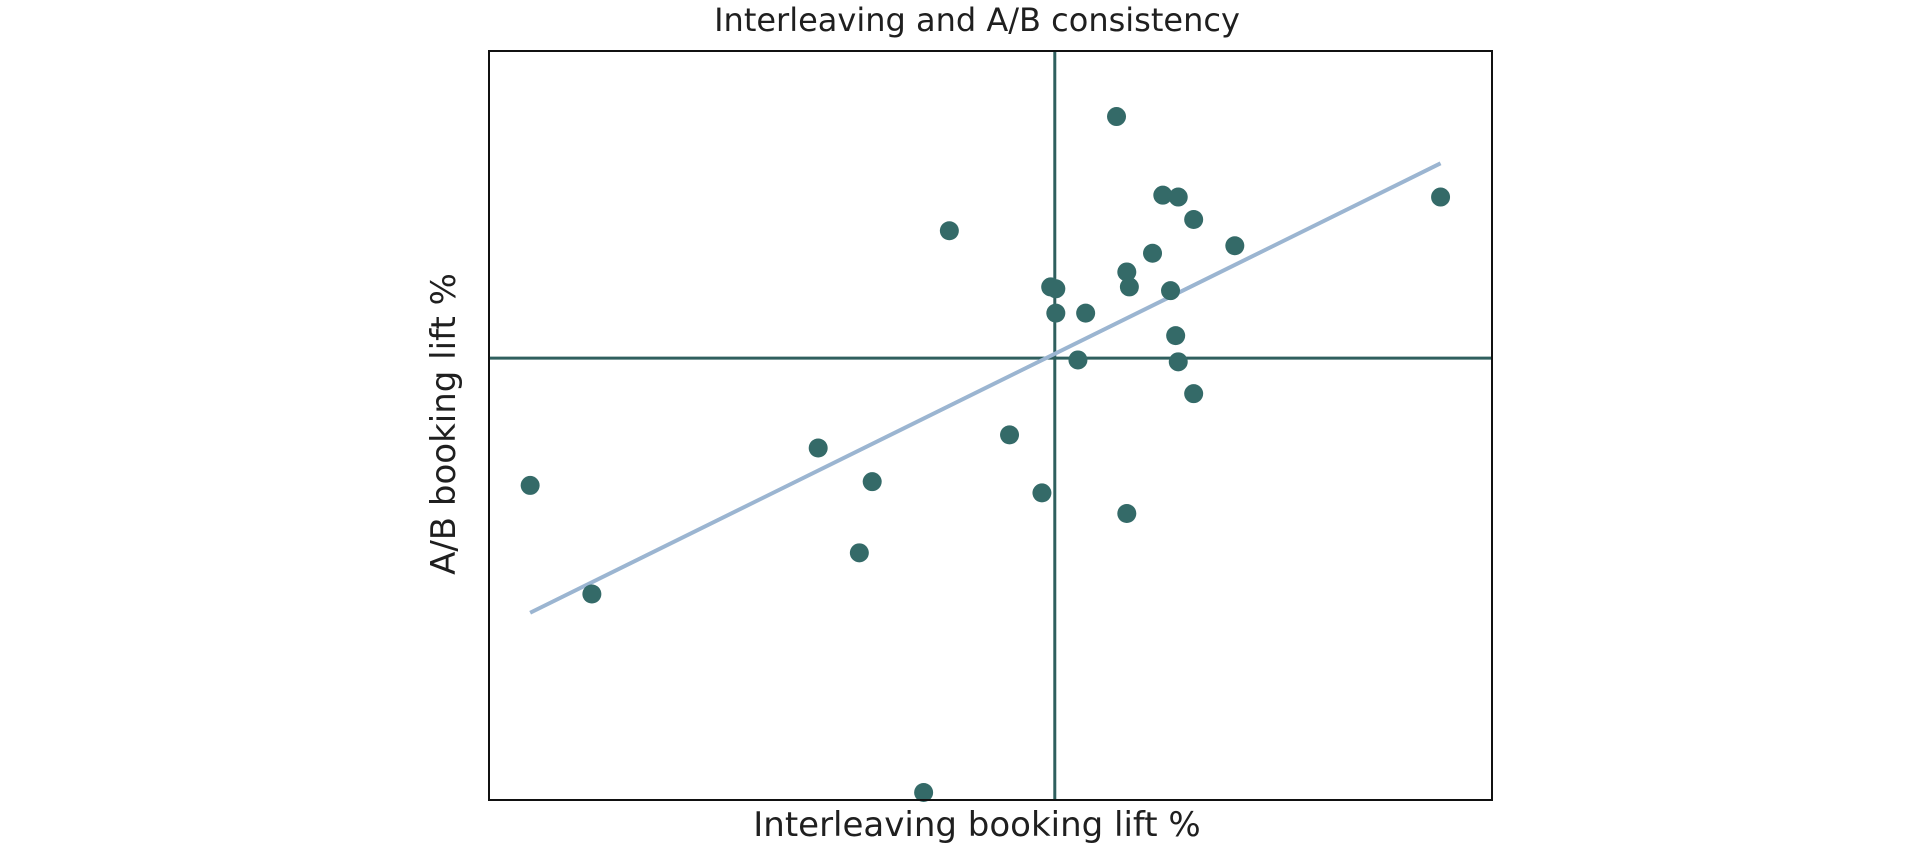  I want to click on chart-title: Interleaving and A/B consistency, so click(977, 20).